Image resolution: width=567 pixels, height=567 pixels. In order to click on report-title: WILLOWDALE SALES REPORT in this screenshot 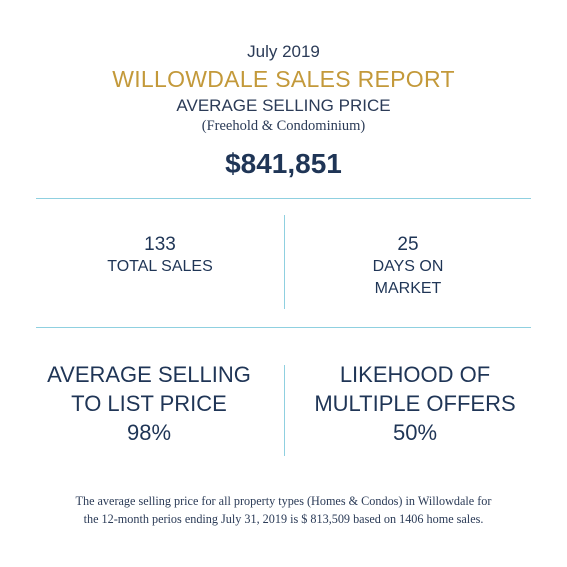, I will do `click(283, 79)`.